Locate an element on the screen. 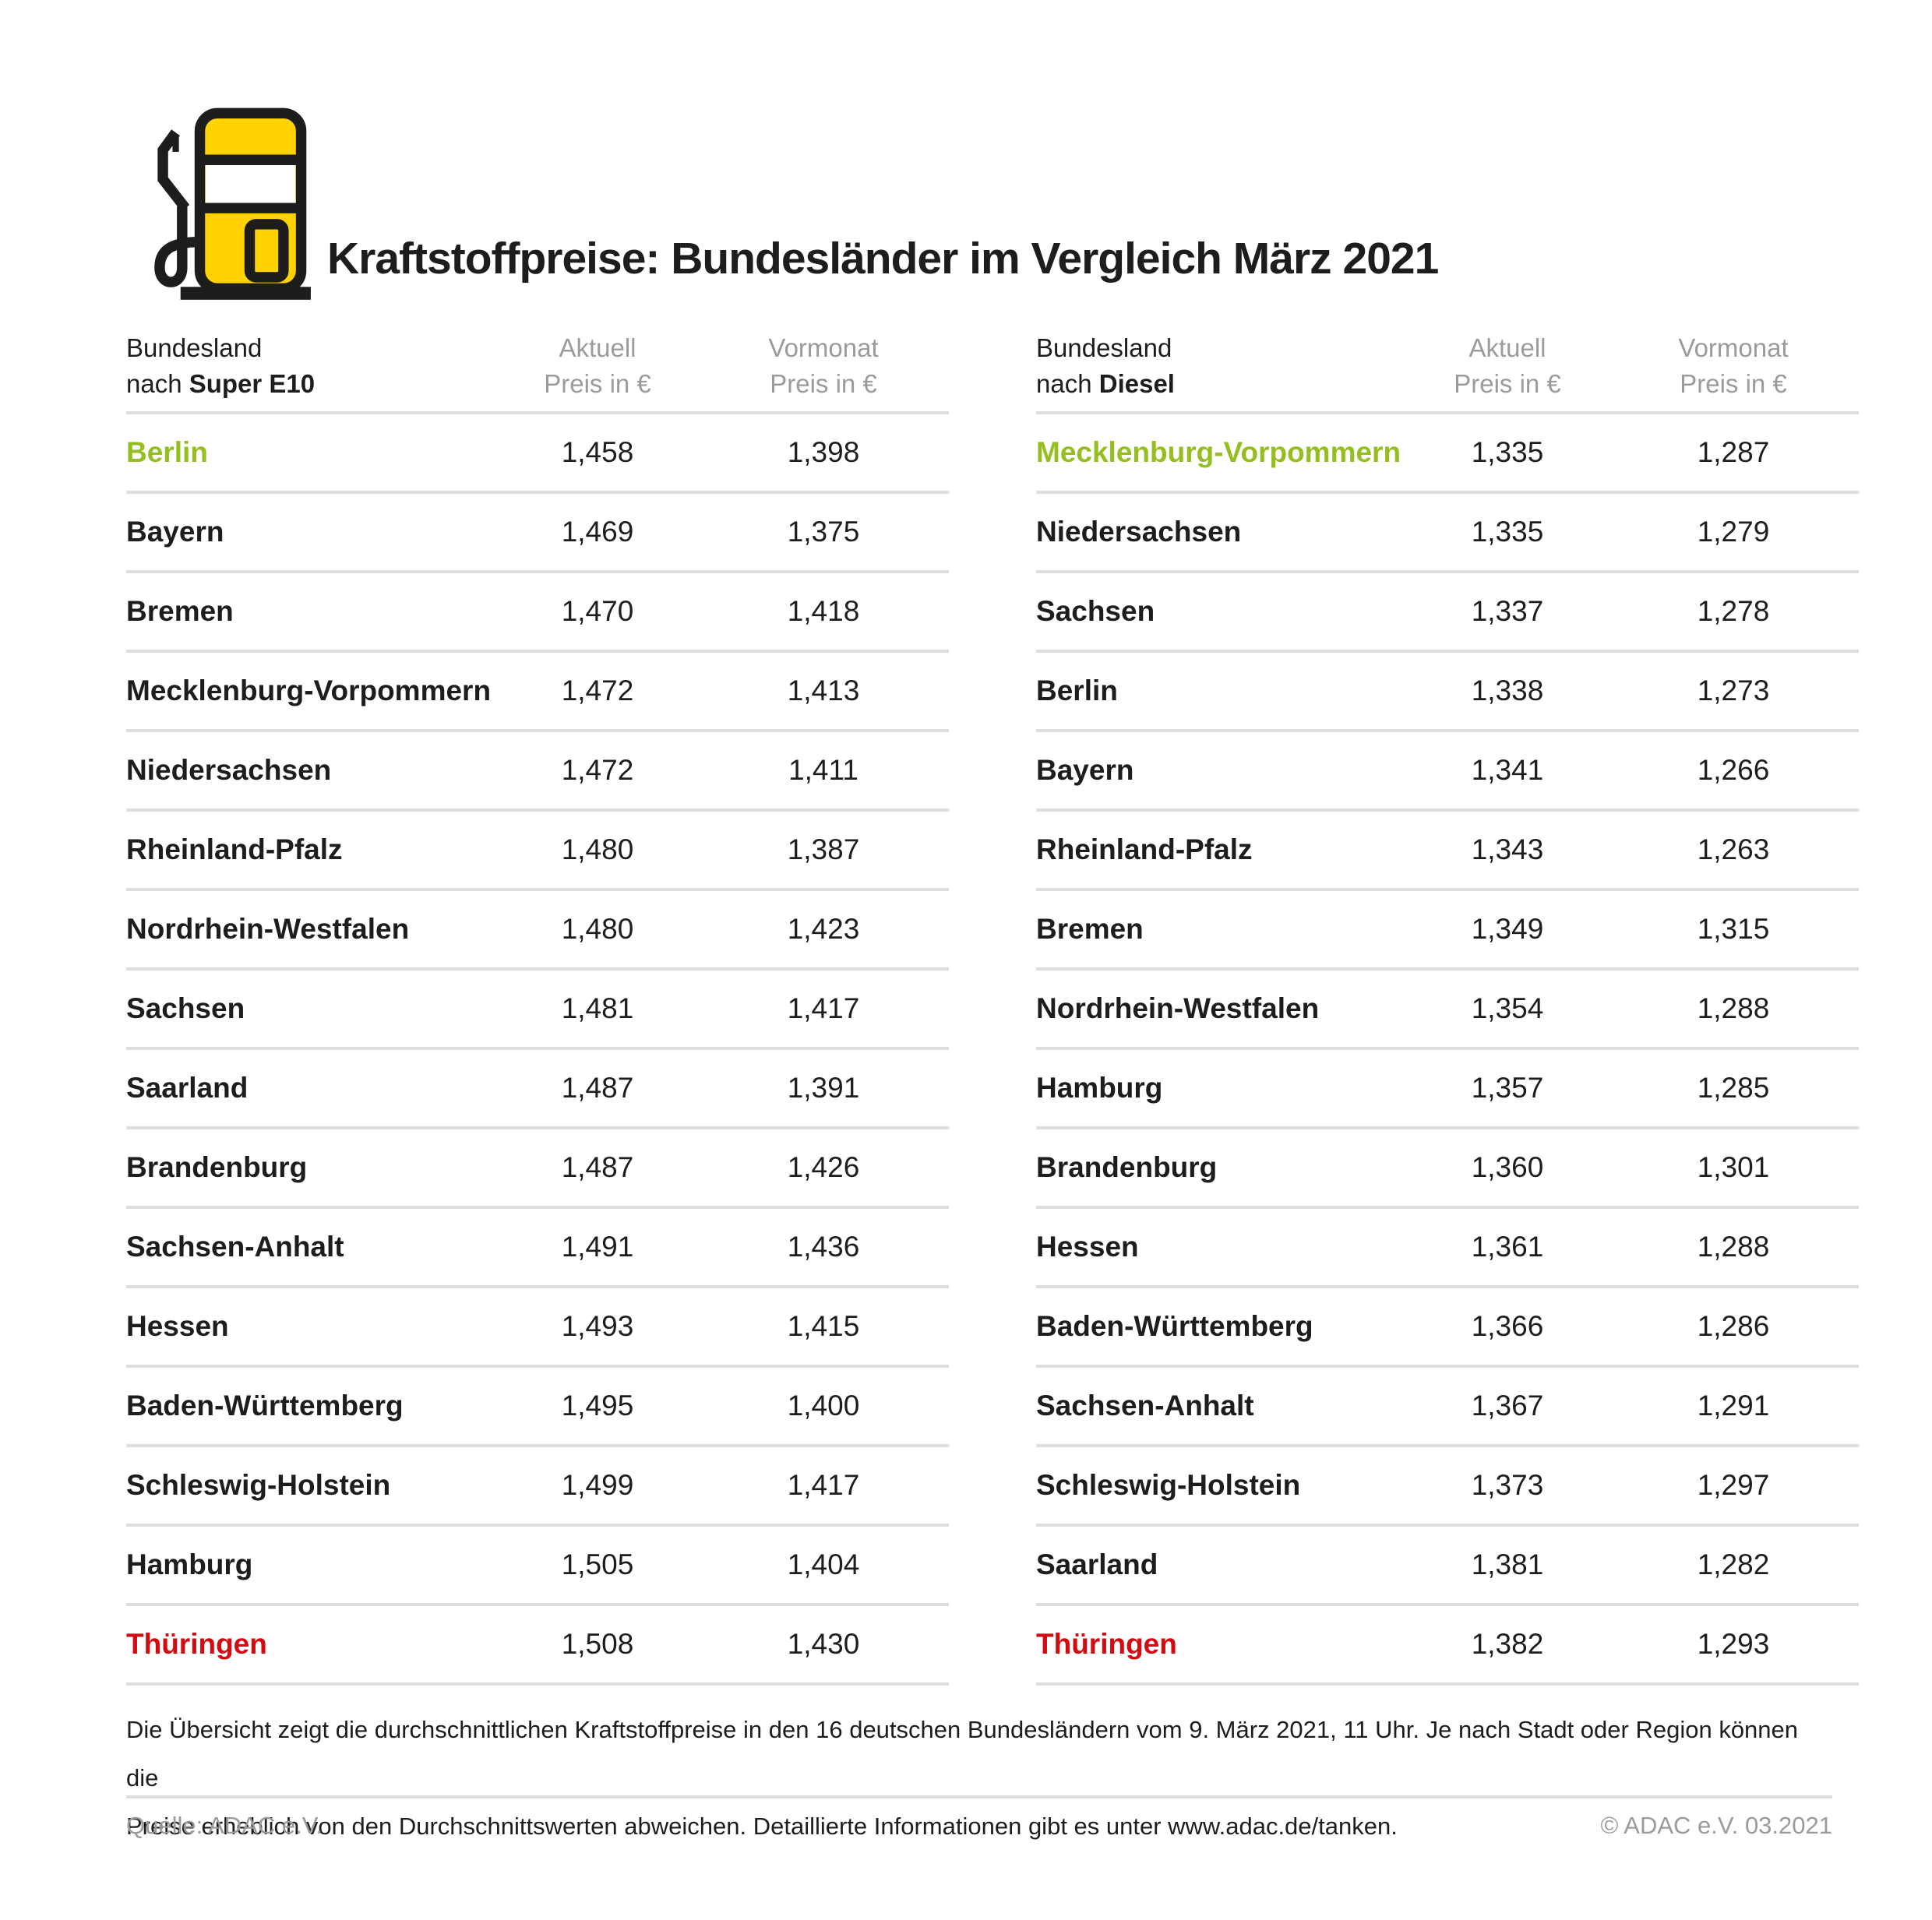 Image resolution: width=1932 pixels, height=1920 pixels. table-row: Saarland 1,487 1,391 is located at coordinates (538, 1089).